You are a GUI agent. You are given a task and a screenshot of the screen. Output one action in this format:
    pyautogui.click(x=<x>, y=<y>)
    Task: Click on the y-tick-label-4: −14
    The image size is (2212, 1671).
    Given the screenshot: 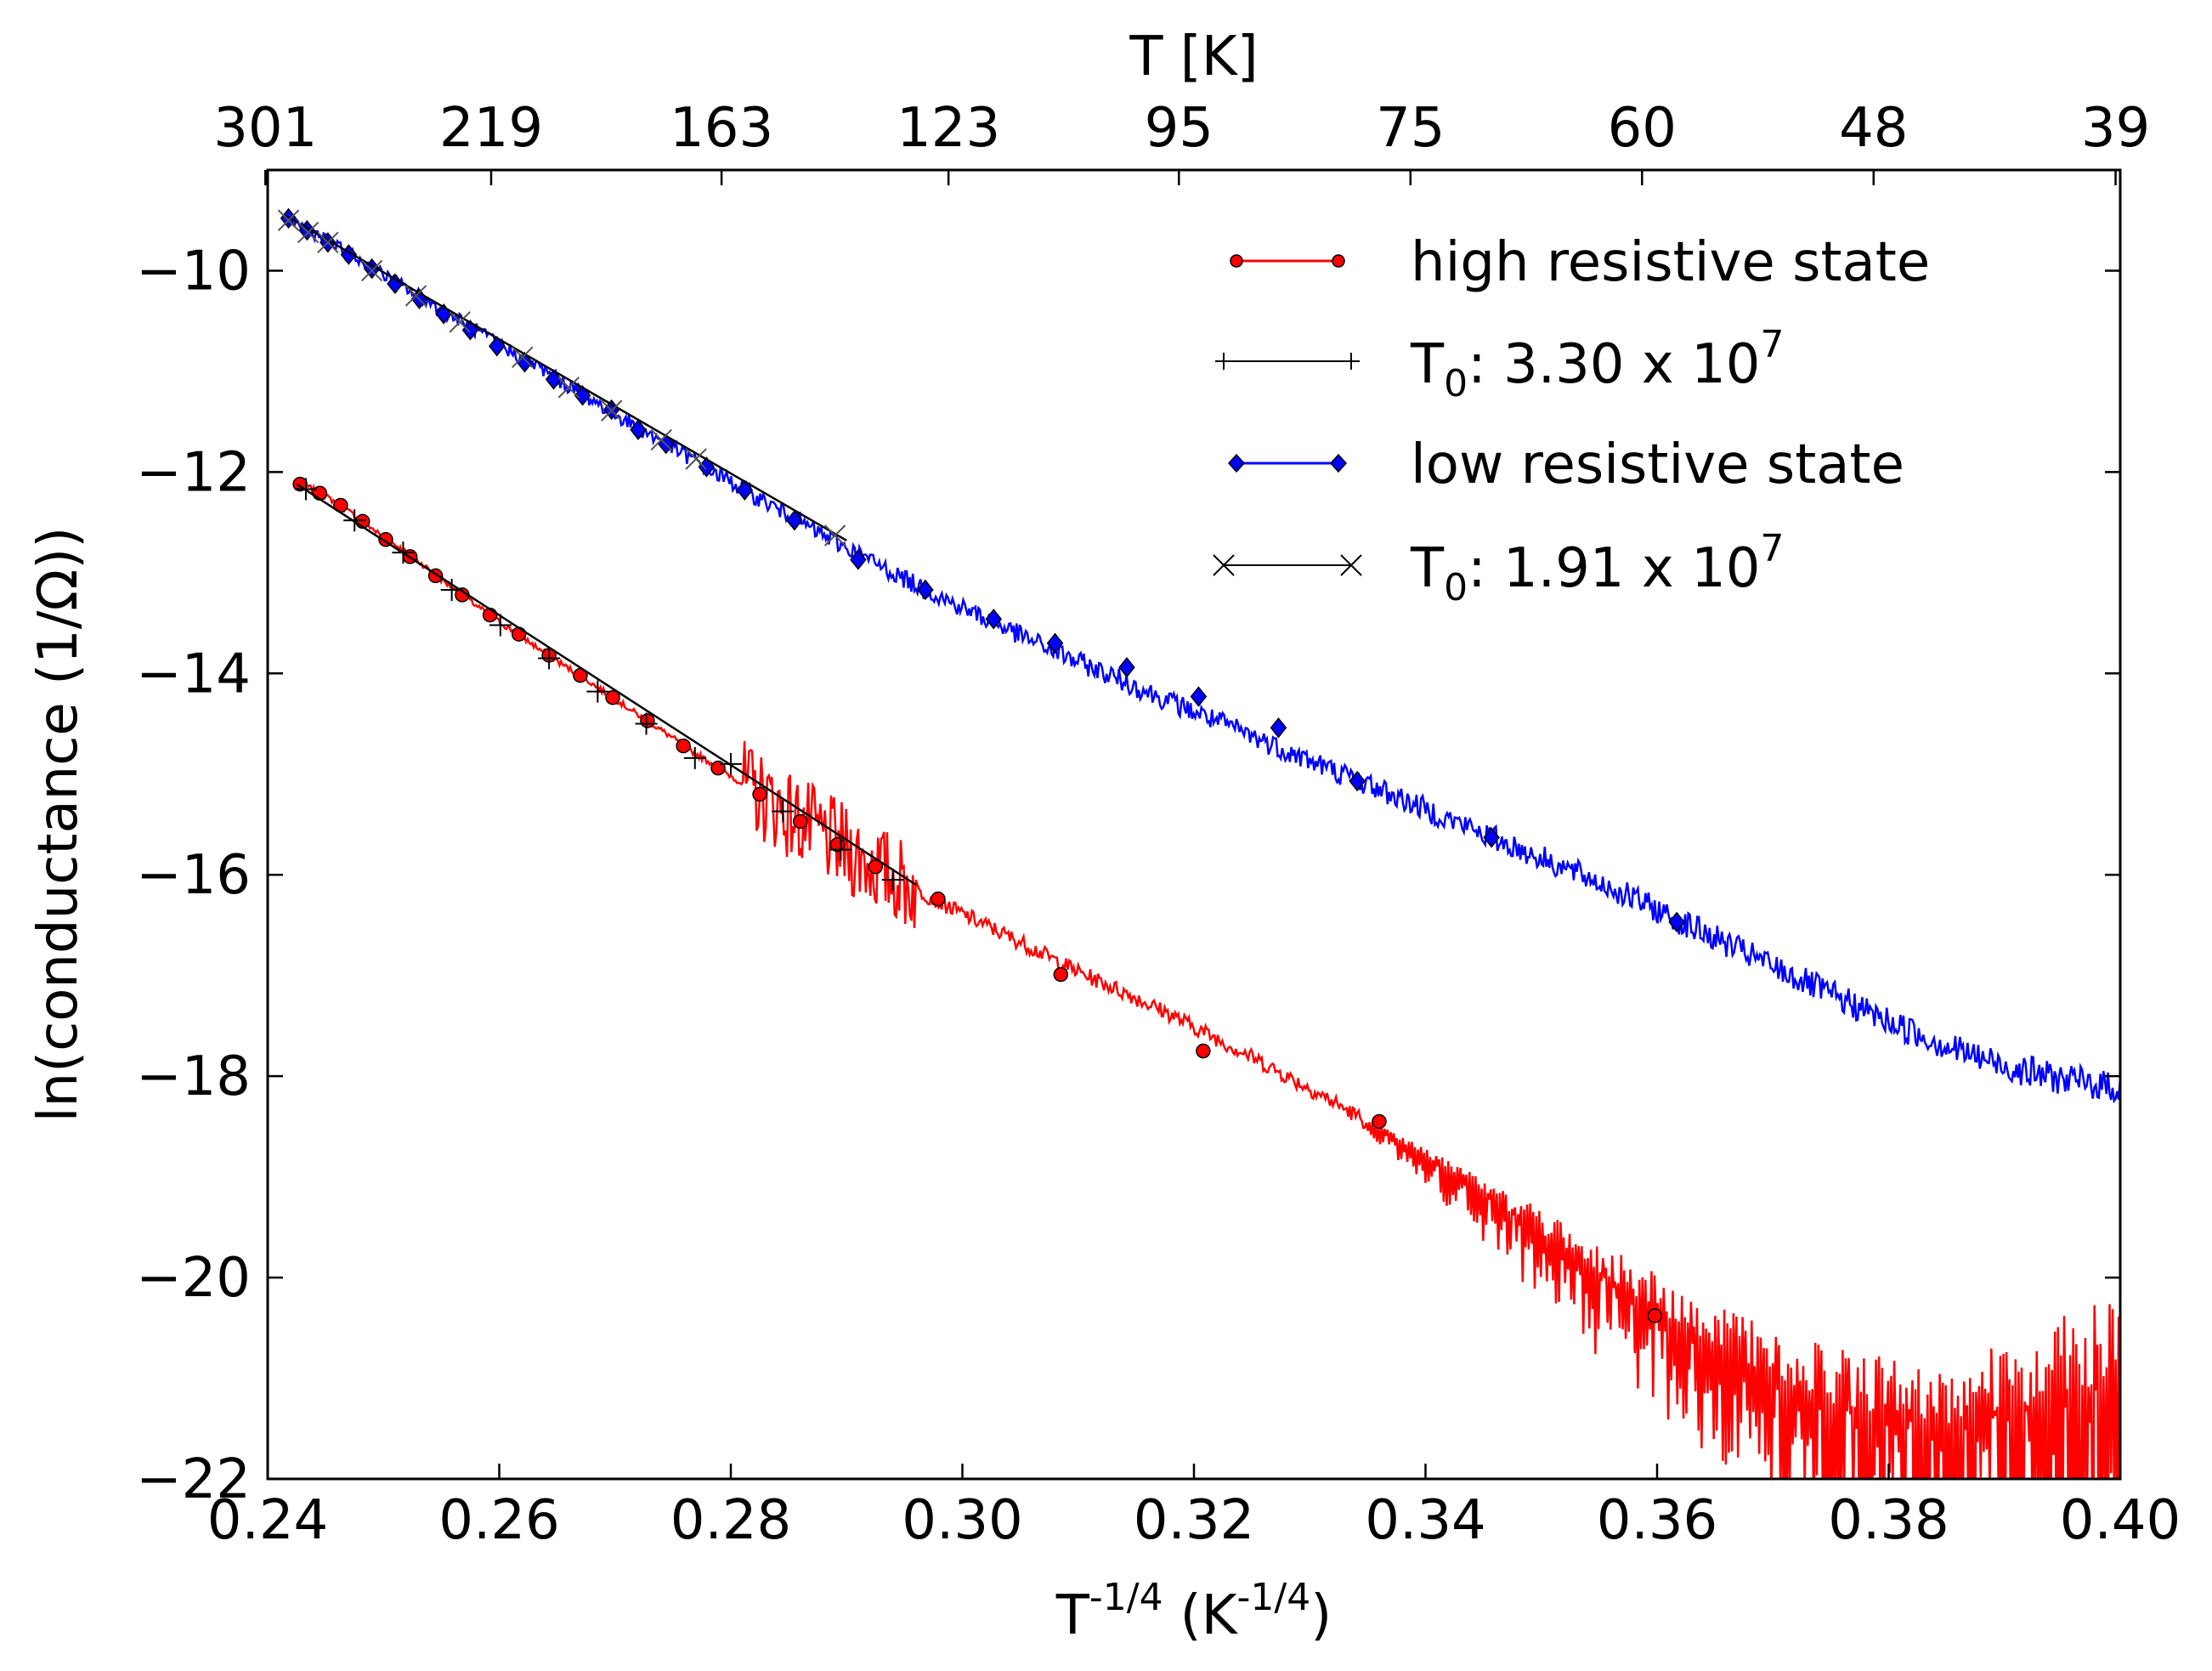 What is the action you would take?
    pyautogui.click(x=193, y=674)
    